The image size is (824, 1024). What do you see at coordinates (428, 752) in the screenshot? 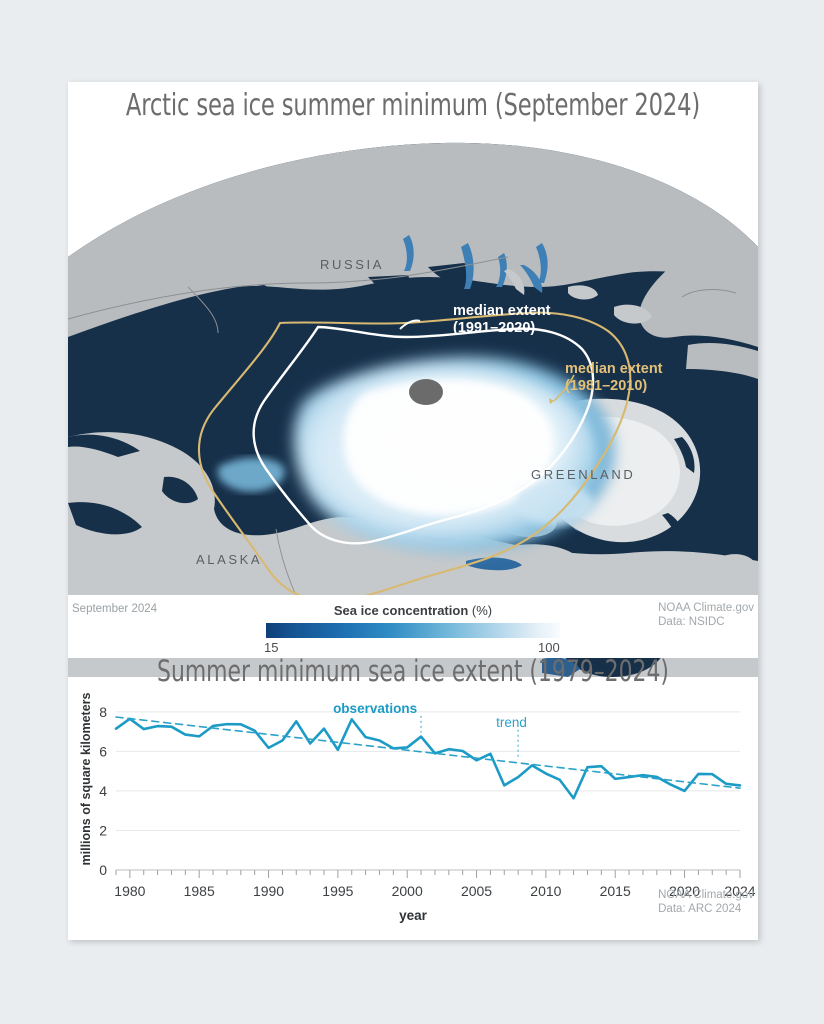
I see `chart-series-trend` at bounding box center [428, 752].